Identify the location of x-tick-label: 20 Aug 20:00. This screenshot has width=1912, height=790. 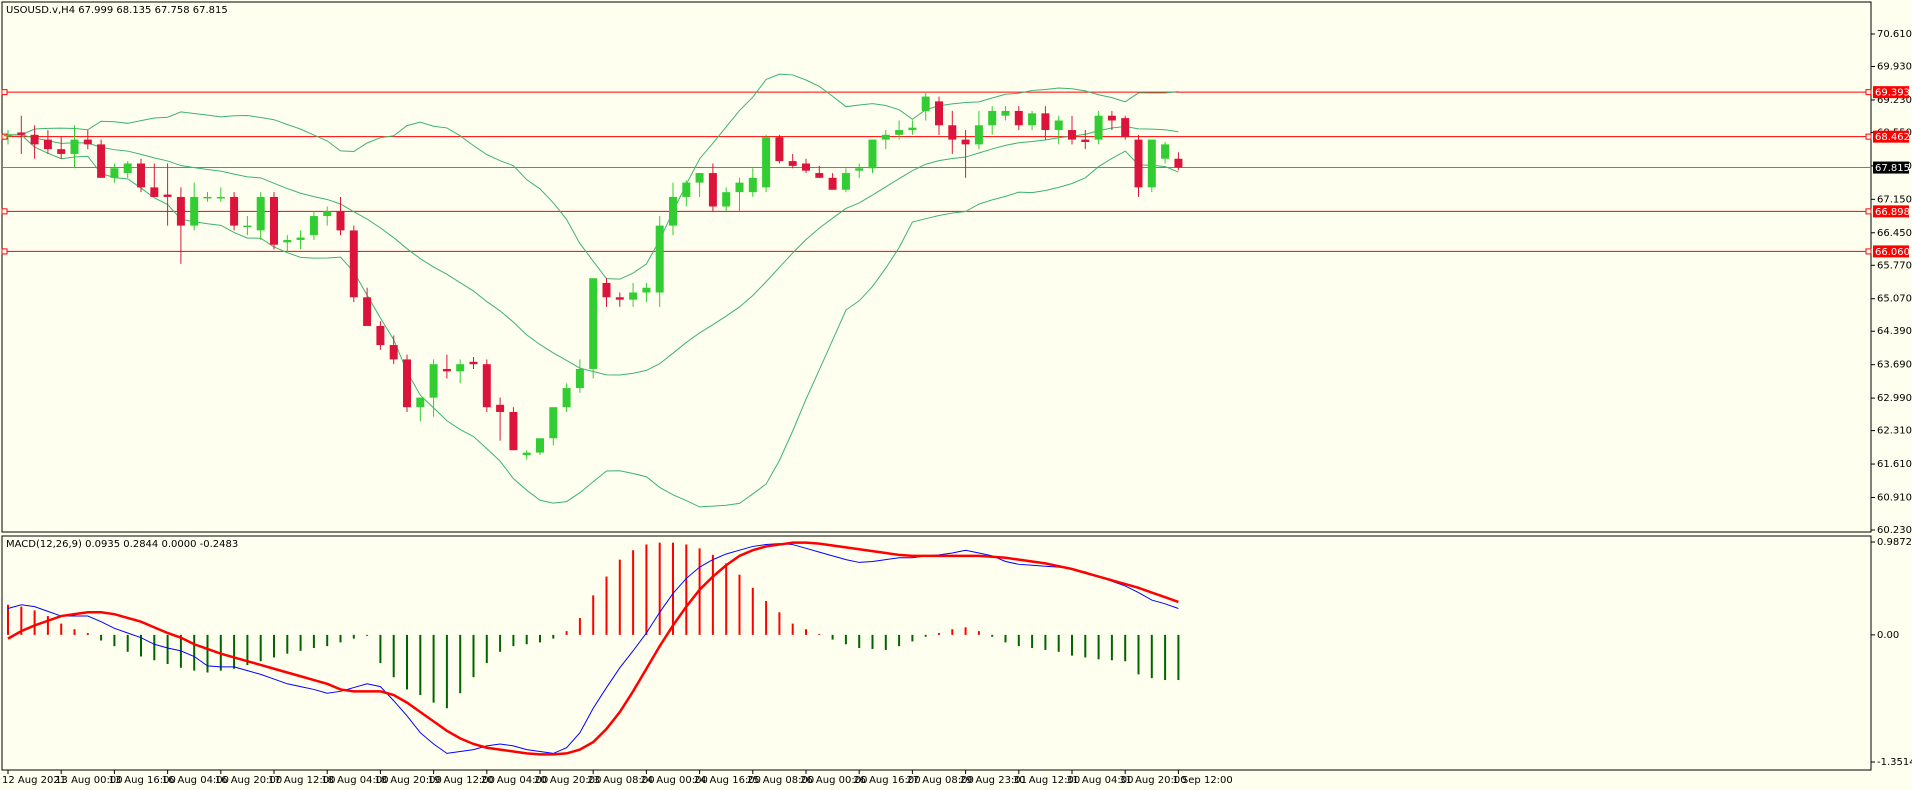
(567, 780).